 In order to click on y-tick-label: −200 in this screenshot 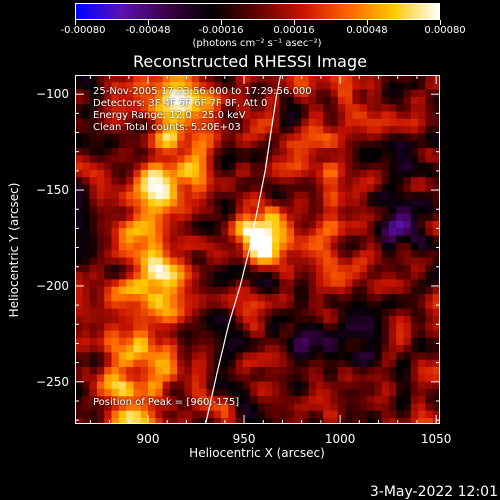, I will do `click(52, 285)`.